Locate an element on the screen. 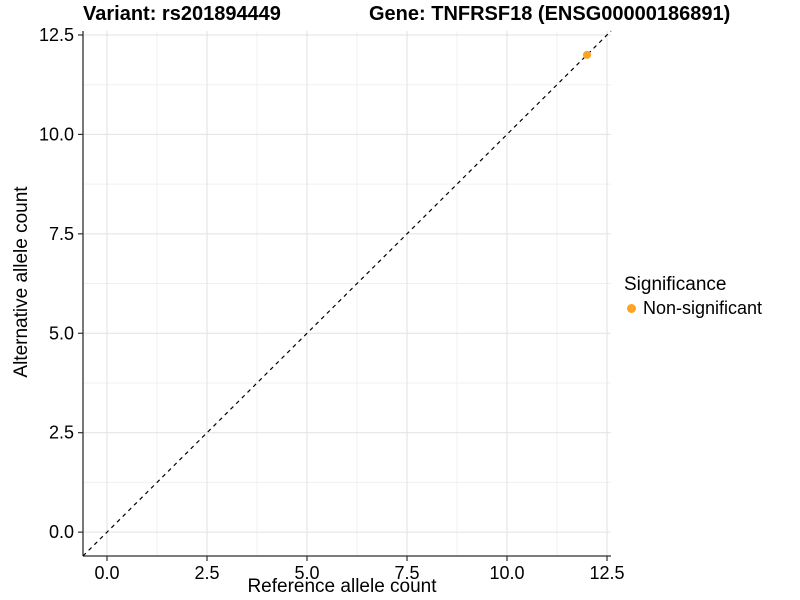 This screenshot has height=600, width=800. legend-title: Significance is located at coordinates (675, 284).